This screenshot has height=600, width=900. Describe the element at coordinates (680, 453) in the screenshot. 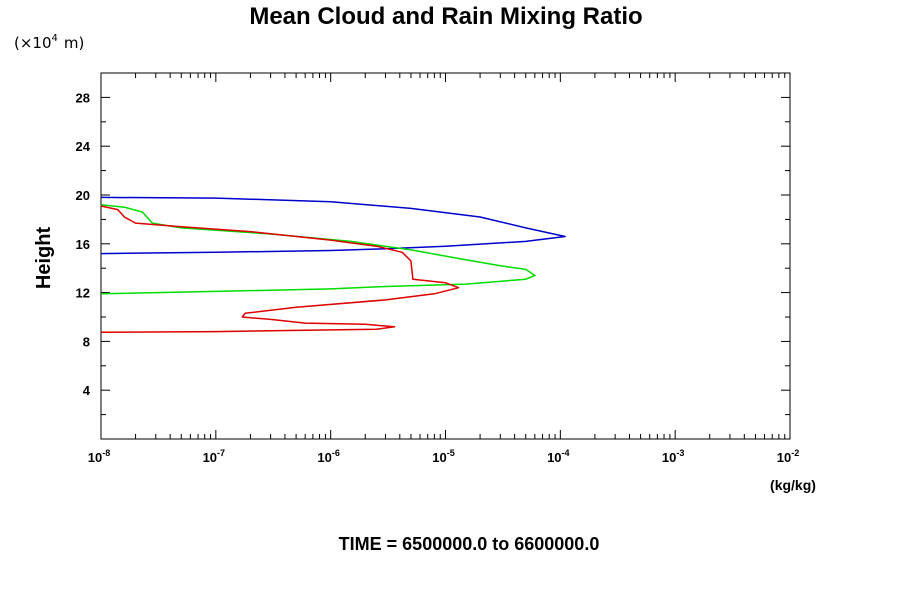

I see `x-tick-label-exponent: -3` at that location.